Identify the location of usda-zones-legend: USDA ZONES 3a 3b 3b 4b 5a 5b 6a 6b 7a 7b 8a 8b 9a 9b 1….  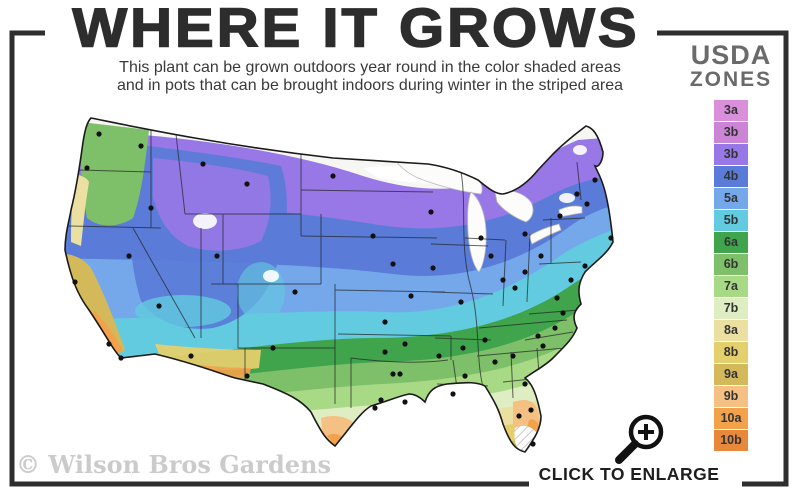
(731, 247).